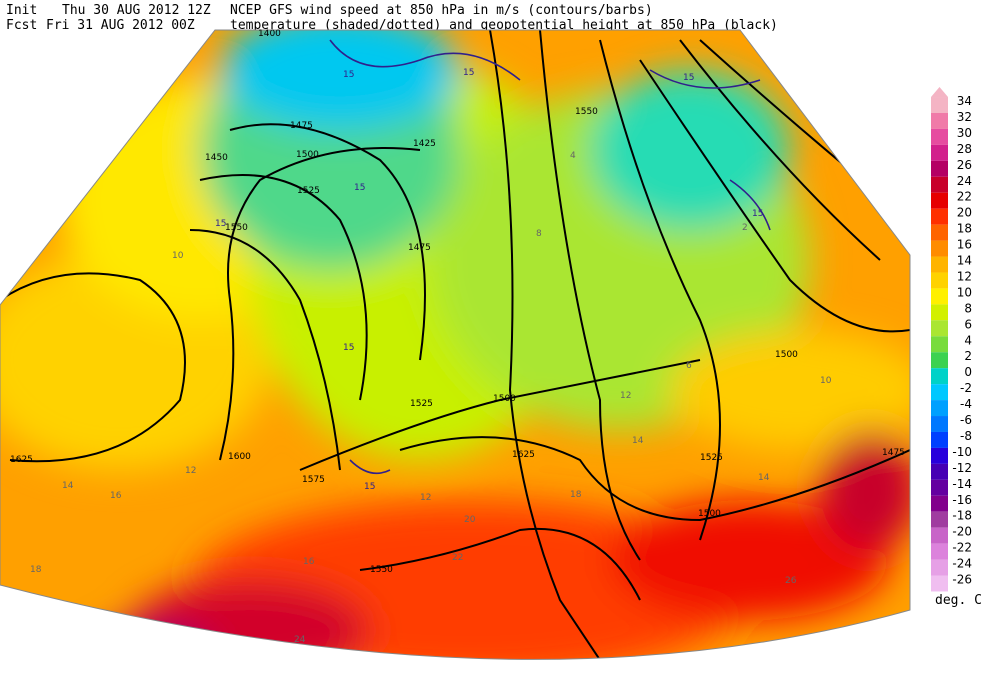 The width and height of the screenshot is (1000, 684). What do you see at coordinates (962, 548) in the screenshot?
I see `colorbar-label: -22` at bounding box center [962, 548].